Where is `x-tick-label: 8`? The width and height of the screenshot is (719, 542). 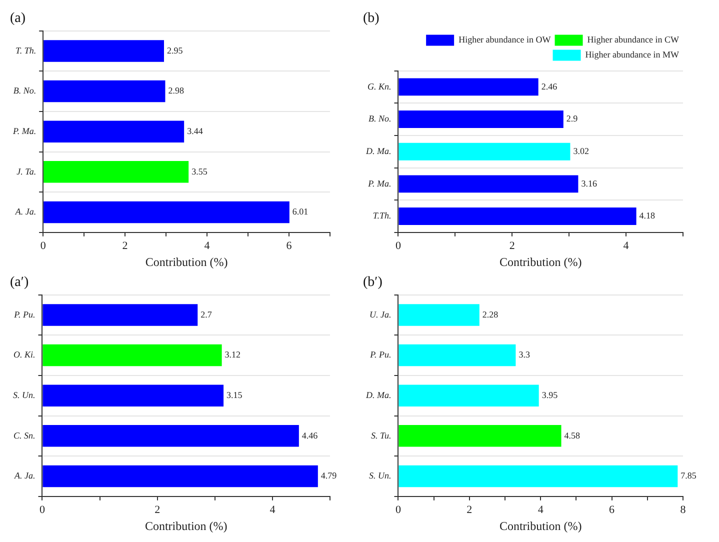
x-tick-label: 8 is located at coordinates (683, 510).